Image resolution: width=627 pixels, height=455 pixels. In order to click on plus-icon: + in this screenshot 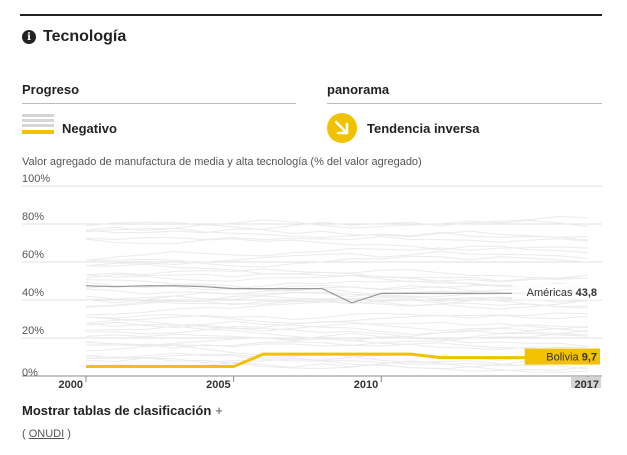, I will do `click(219, 410)`.